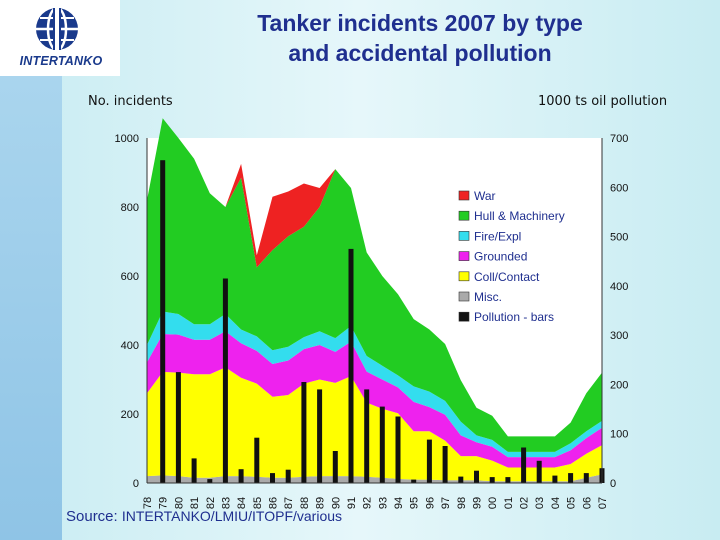 This screenshot has height=540, width=720. I want to click on legend-swatch-hull-machinery, so click(464, 215).